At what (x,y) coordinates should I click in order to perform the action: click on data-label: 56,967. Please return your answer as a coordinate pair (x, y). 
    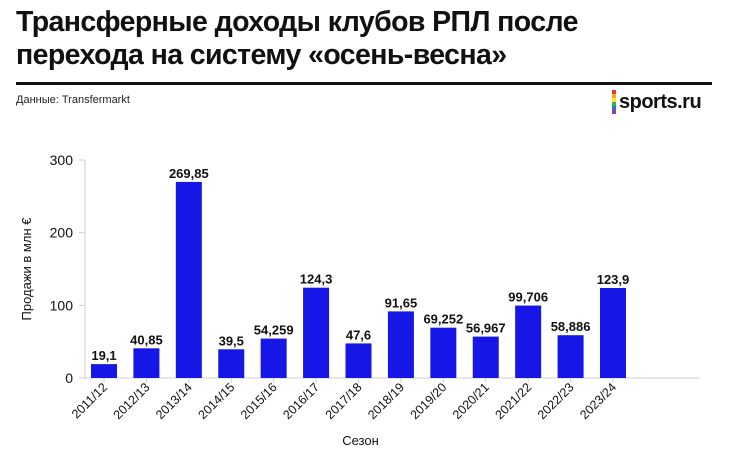
    Looking at the image, I should click on (486, 328).